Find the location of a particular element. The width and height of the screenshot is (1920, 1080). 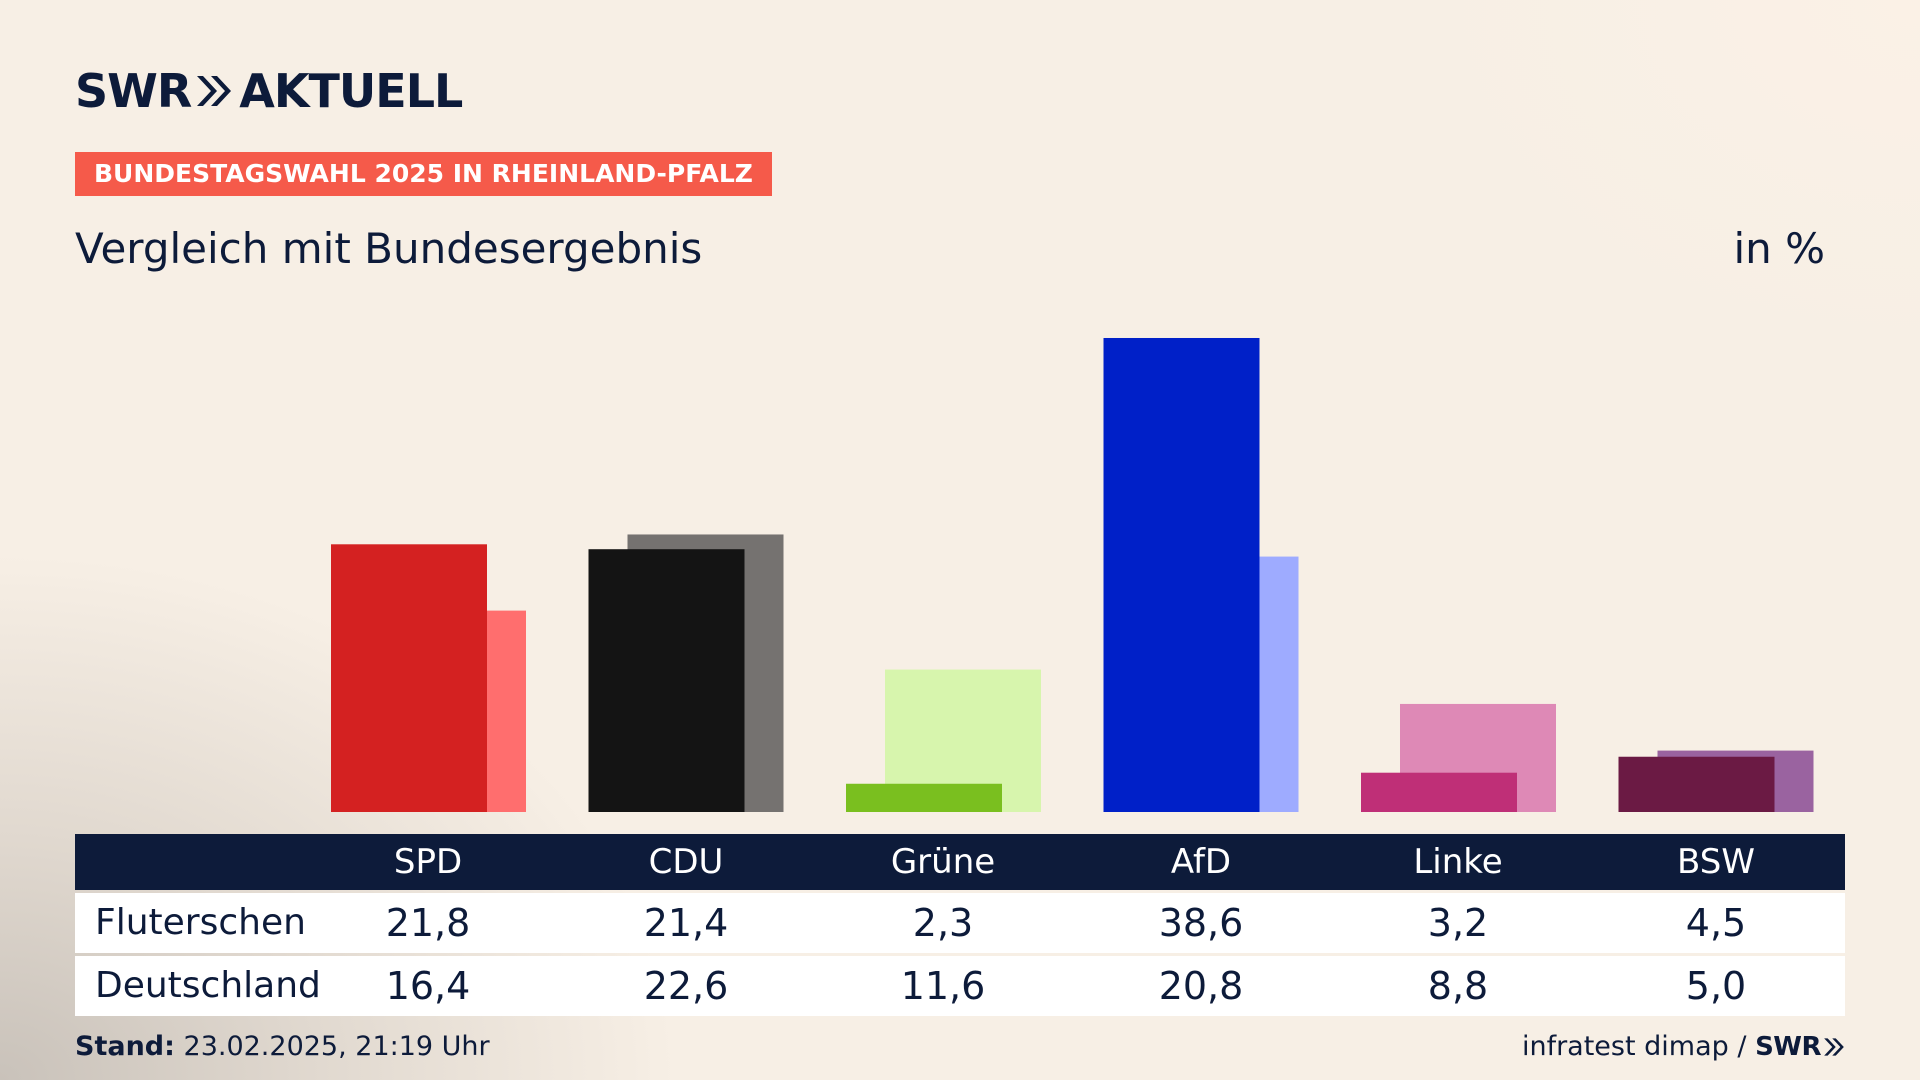

column-header-2: Grüne is located at coordinates (943, 862).